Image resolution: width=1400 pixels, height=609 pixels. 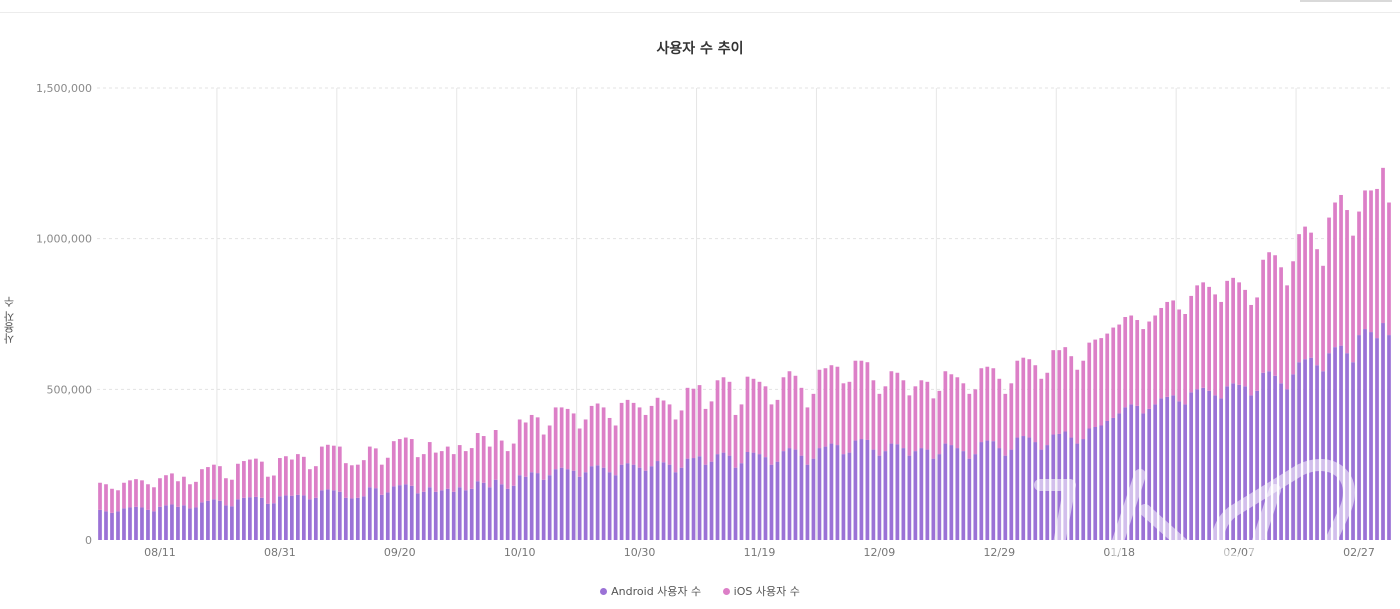 I want to click on x-tick-label: 10/30, so click(x=640, y=552).